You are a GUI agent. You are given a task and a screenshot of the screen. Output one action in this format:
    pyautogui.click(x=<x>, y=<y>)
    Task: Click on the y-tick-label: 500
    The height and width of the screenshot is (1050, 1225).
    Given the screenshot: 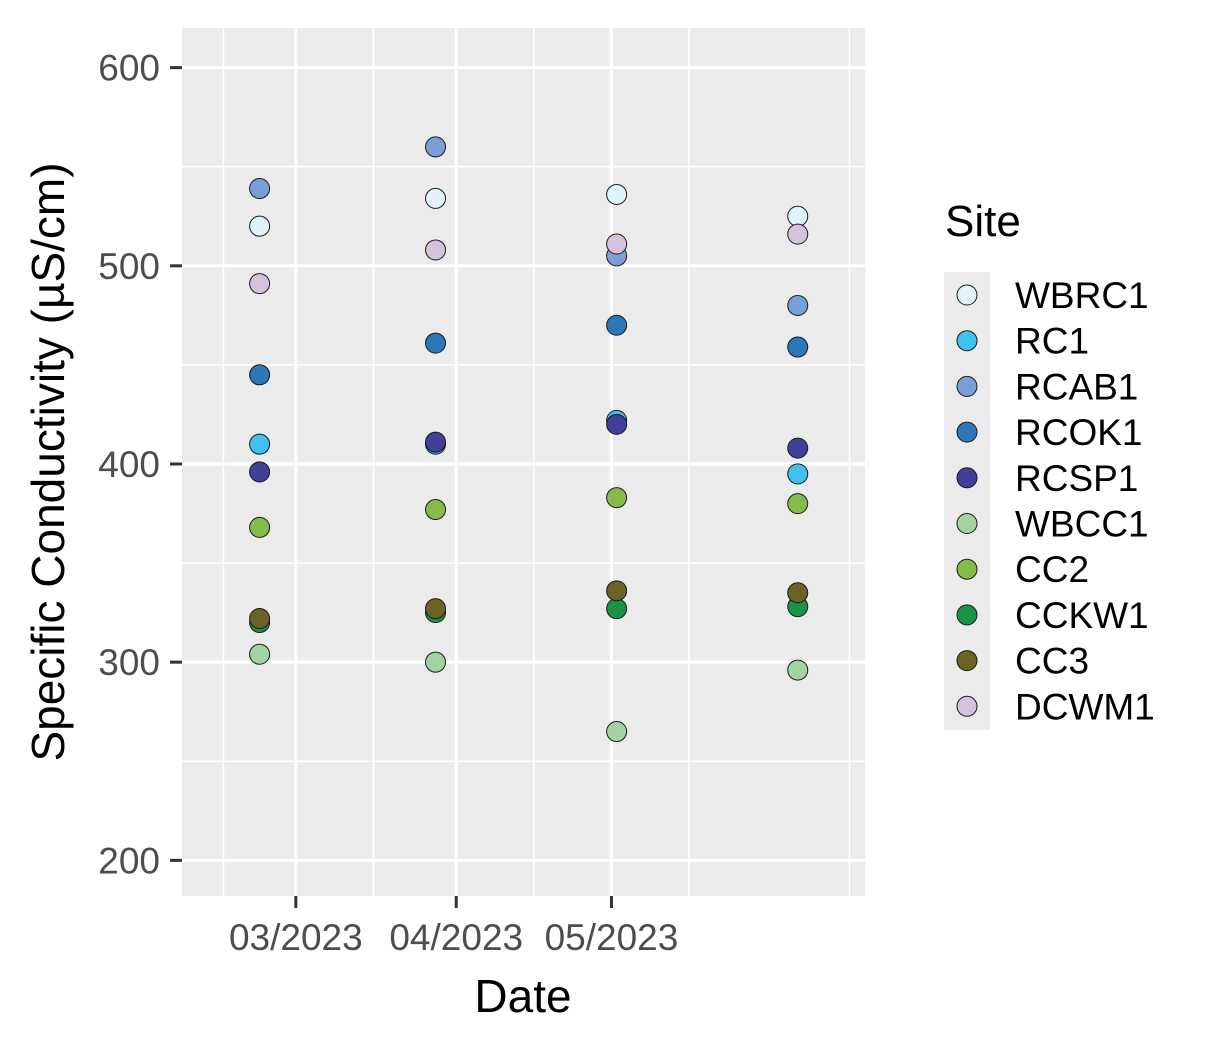 What is the action you would take?
    pyautogui.click(x=129, y=266)
    